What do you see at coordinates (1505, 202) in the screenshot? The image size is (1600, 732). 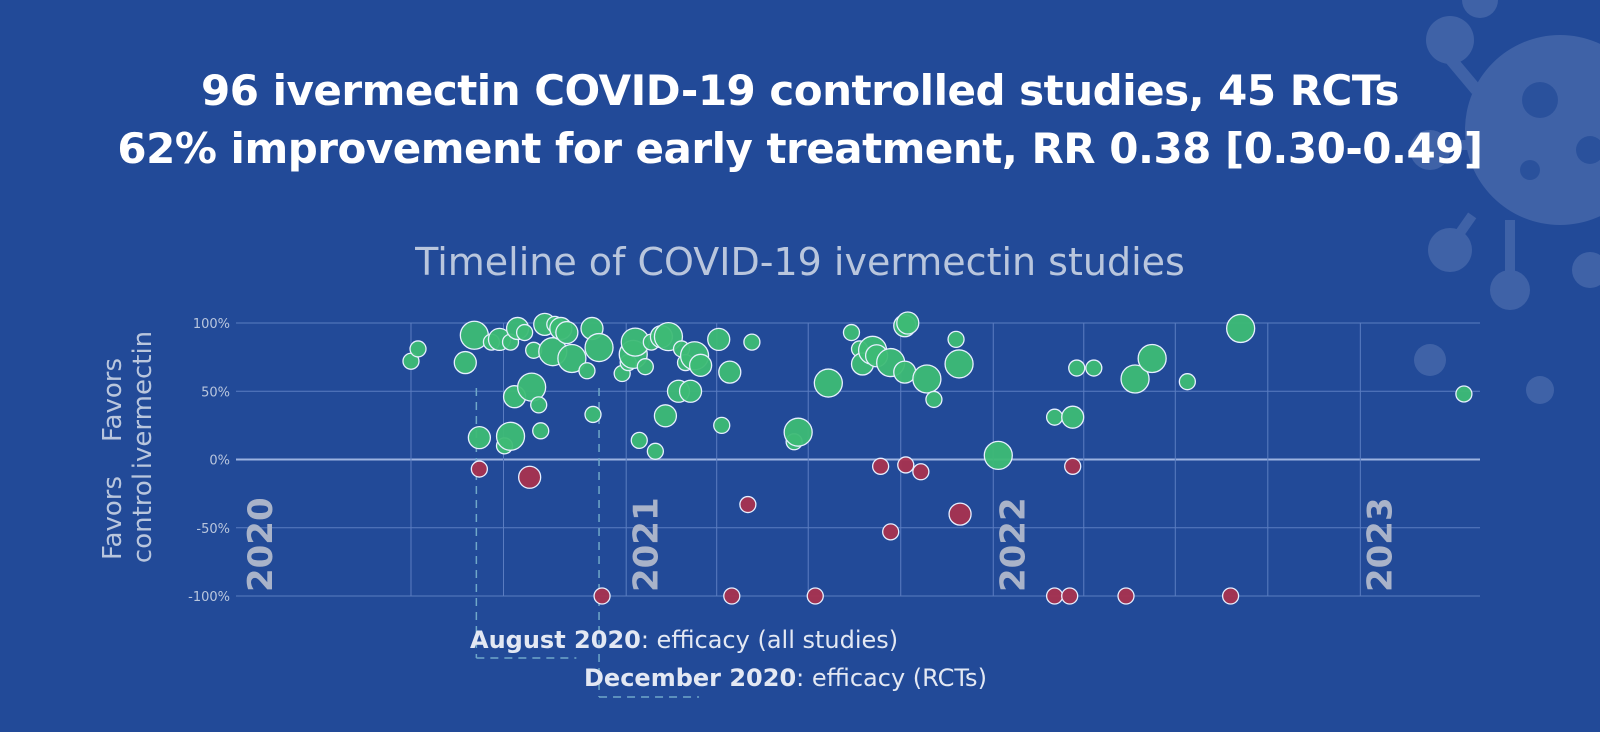 I see `virus-illustration` at bounding box center [1505, 202].